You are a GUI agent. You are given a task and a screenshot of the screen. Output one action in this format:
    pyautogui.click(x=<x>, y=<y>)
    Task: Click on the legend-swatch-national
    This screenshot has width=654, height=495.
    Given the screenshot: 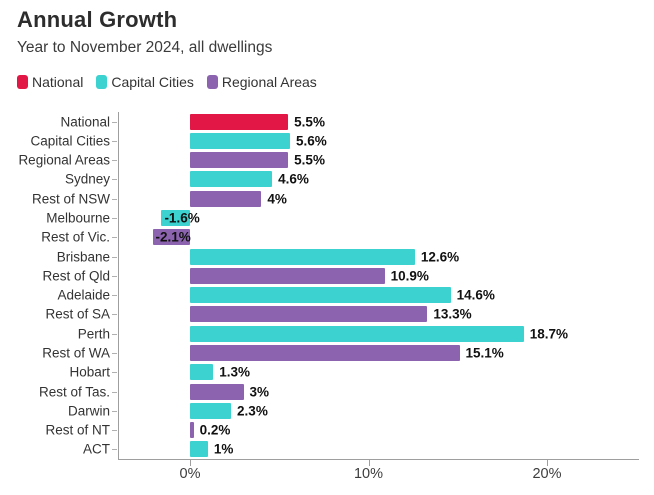 What is the action you would take?
    pyautogui.click(x=22, y=82)
    